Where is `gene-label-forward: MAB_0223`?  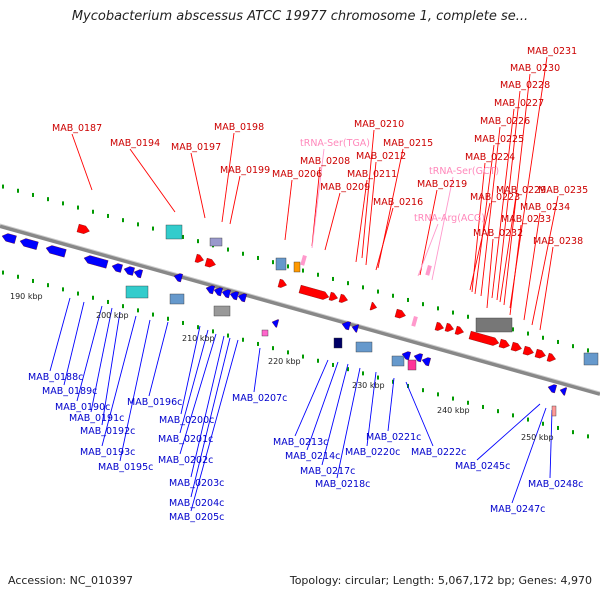 gene-label-forward: MAB_0223 is located at coordinates (495, 197).